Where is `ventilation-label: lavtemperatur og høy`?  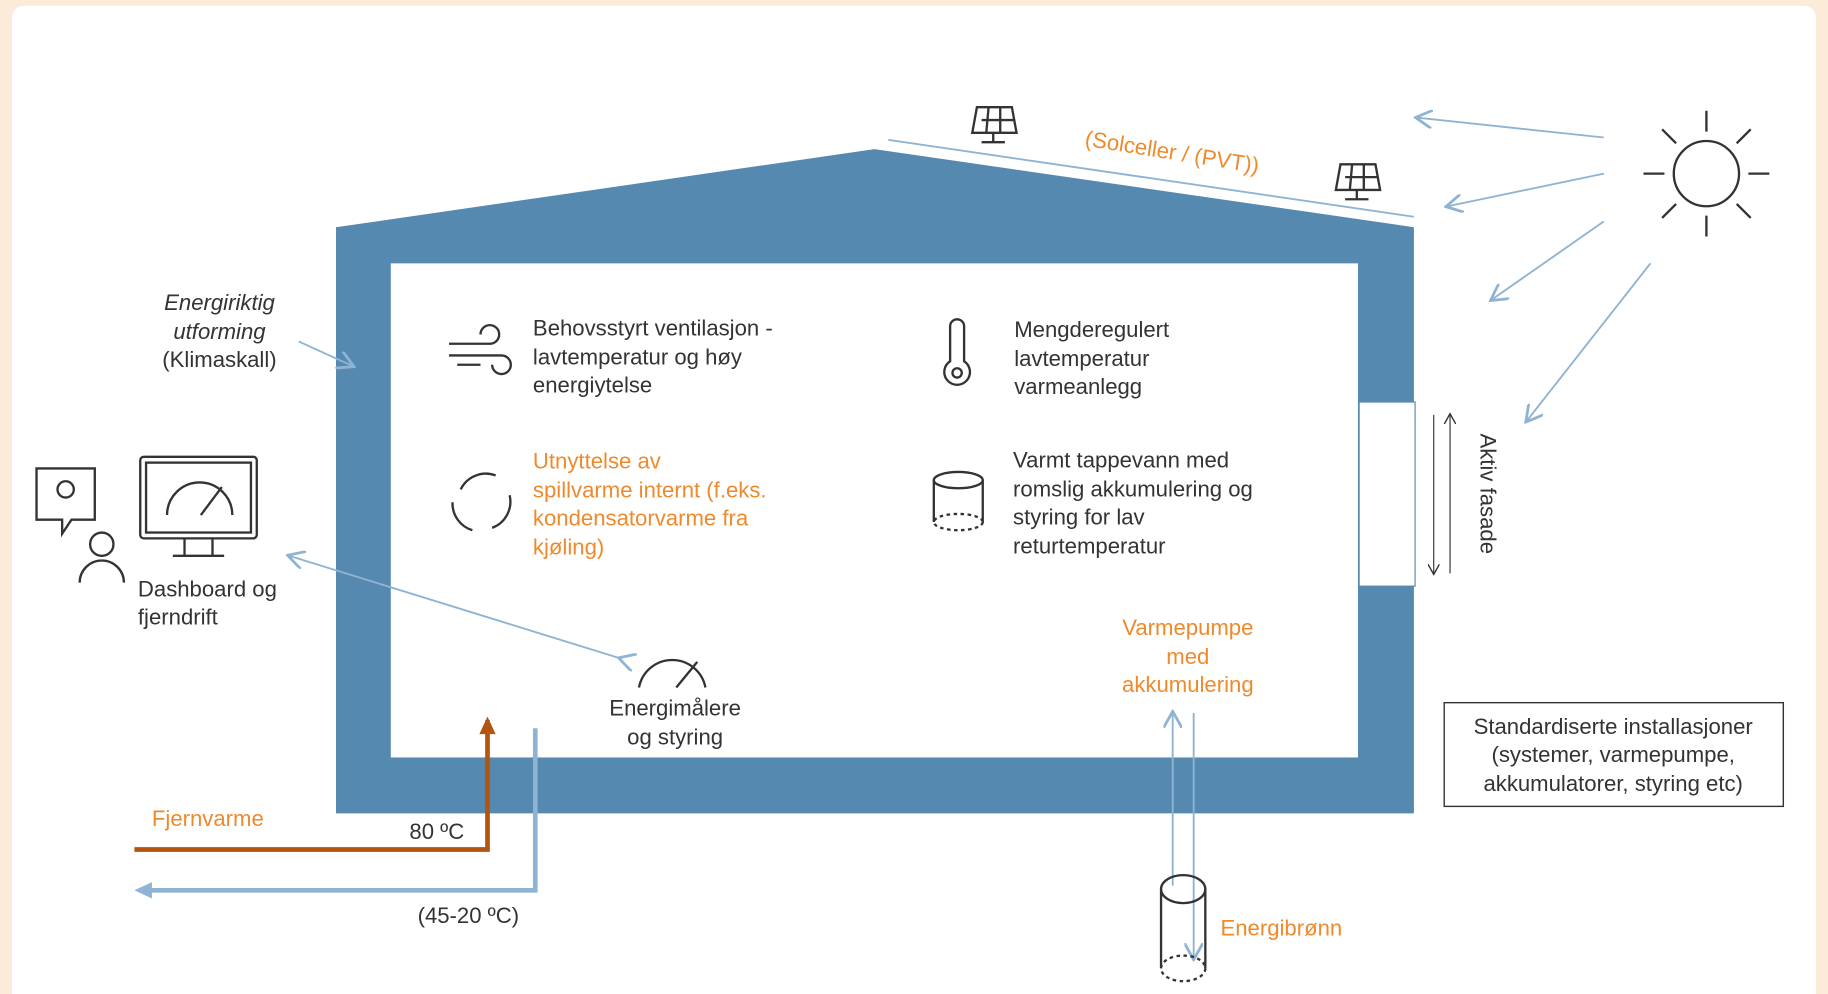 ventilation-label: lavtemperatur og høy is located at coordinates (638, 357).